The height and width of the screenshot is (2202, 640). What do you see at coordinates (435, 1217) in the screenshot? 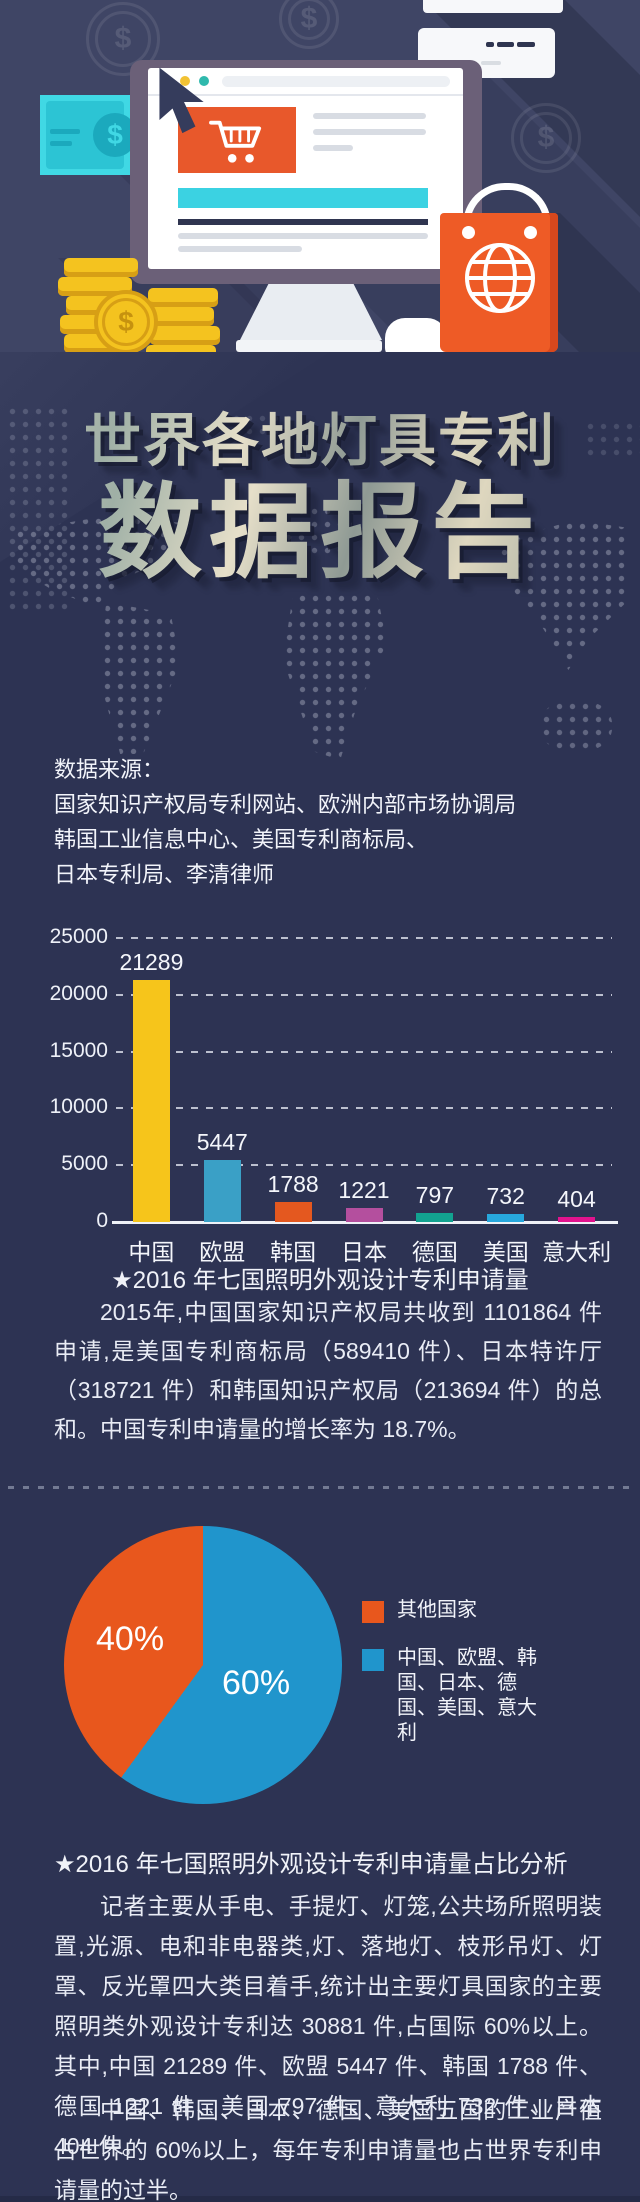
I see `bar-德国` at bounding box center [435, 1217].